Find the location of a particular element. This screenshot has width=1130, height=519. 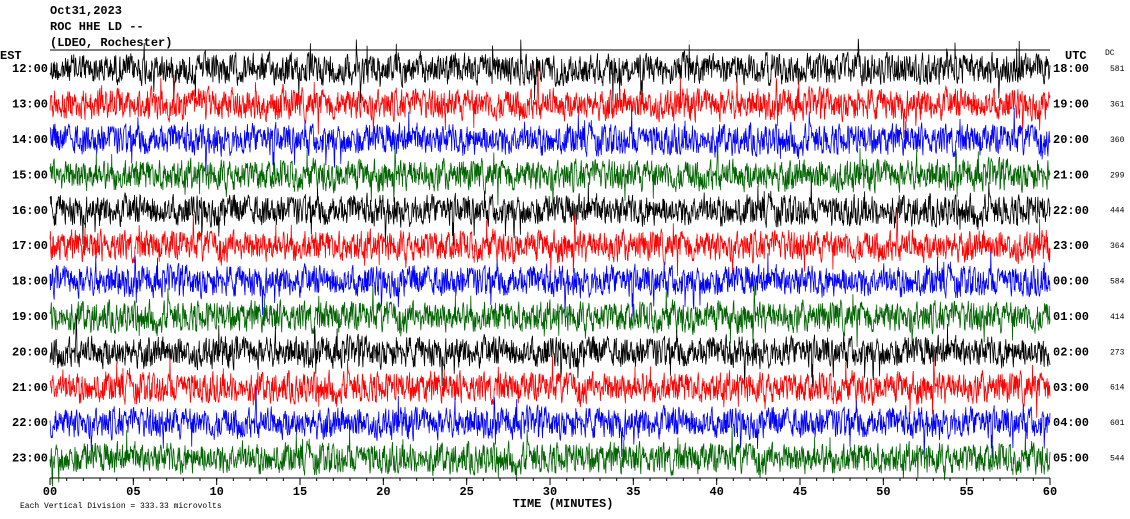

est-label: 12:00 is located at coordinates (30, 69).